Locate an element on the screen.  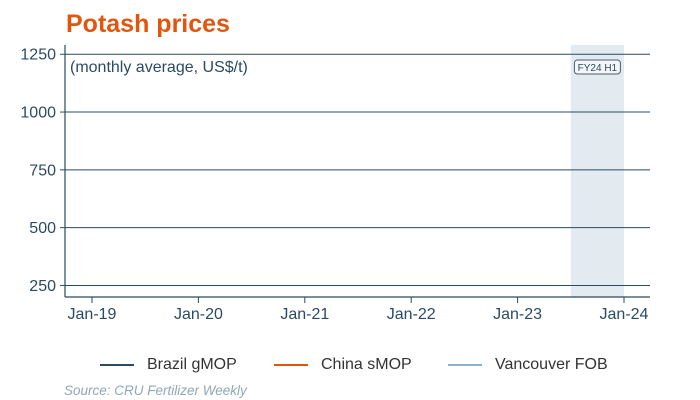
legend-label-china-smop: China sMOP is located at coordinates (366, 364).